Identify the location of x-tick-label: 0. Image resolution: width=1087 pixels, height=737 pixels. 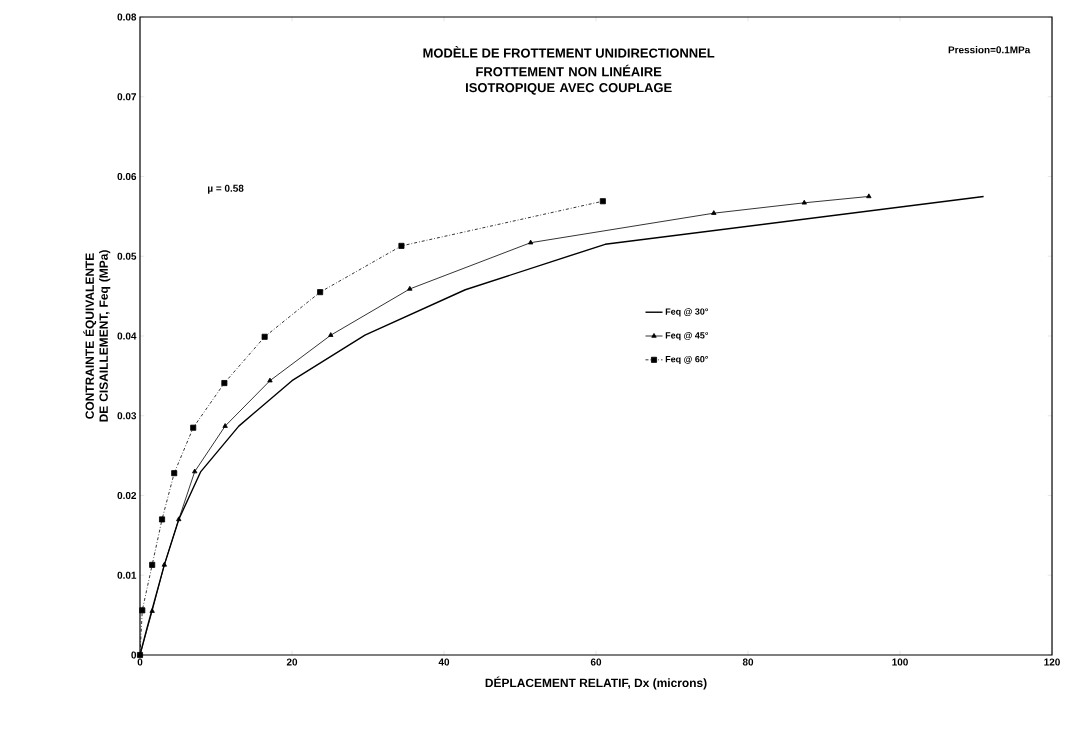
(140, 662).